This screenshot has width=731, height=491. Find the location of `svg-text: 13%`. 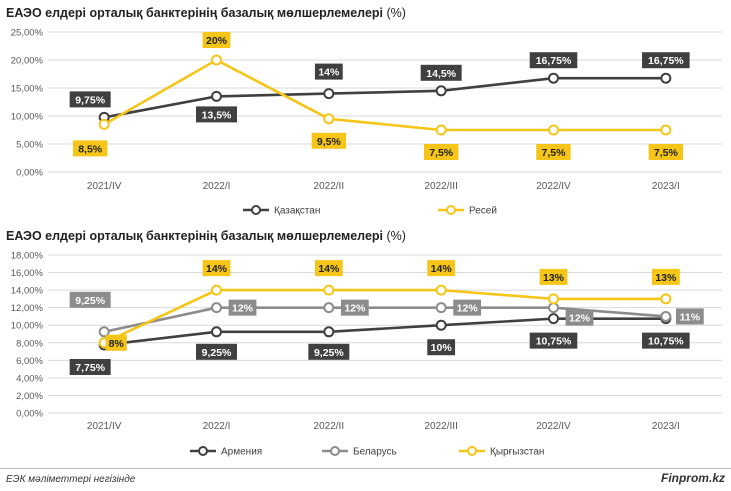

svg-text: 13% is located at coordinates (666, 278).